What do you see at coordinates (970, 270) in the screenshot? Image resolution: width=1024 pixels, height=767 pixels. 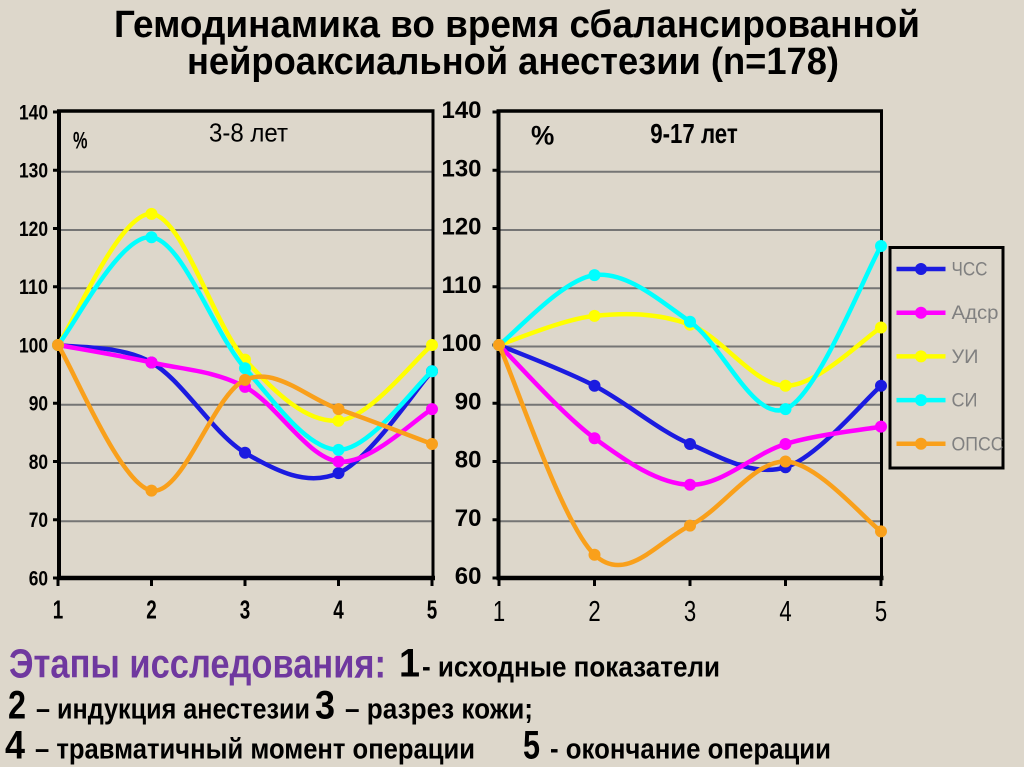 I see `svg-text: ЧСС` at bounding box center [970, 270].